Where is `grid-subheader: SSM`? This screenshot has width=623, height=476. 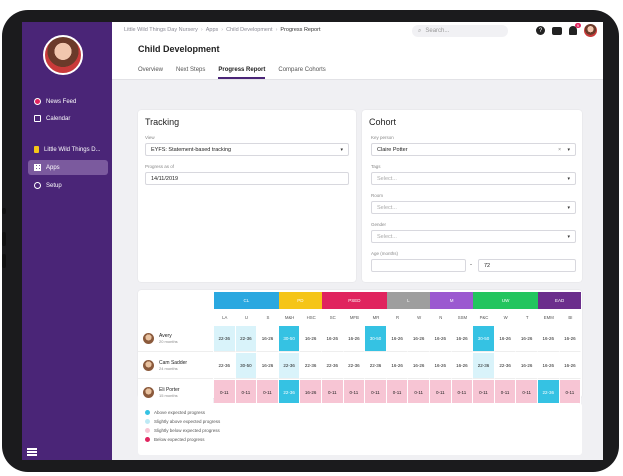
grid-subheader: SSM is located at coordinates (462, 317).